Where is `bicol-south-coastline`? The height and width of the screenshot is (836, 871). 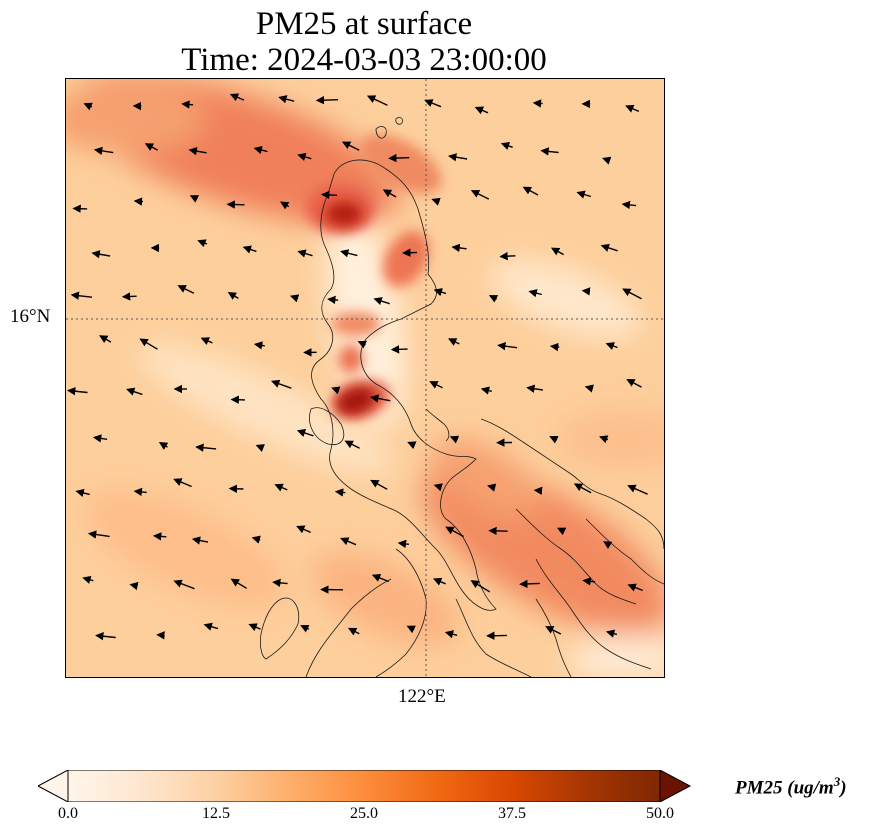
bicol-south-coastline is located at coordinates (576, 556).